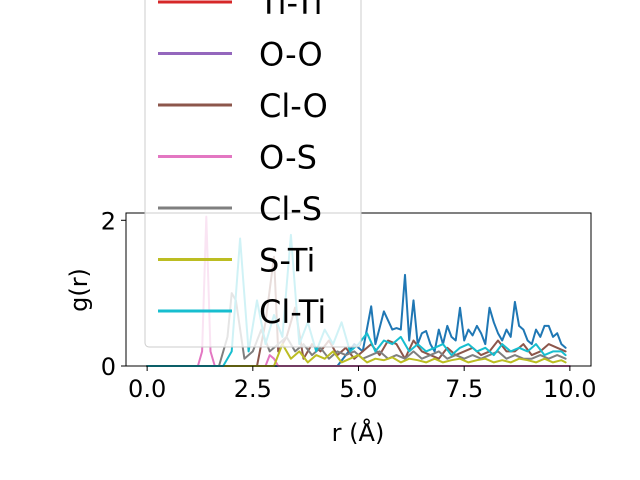 The width and height of the screenshot is (640, 480). I want to click on legend-label-cl-ti: Cl-Ti, so click(292, 312).